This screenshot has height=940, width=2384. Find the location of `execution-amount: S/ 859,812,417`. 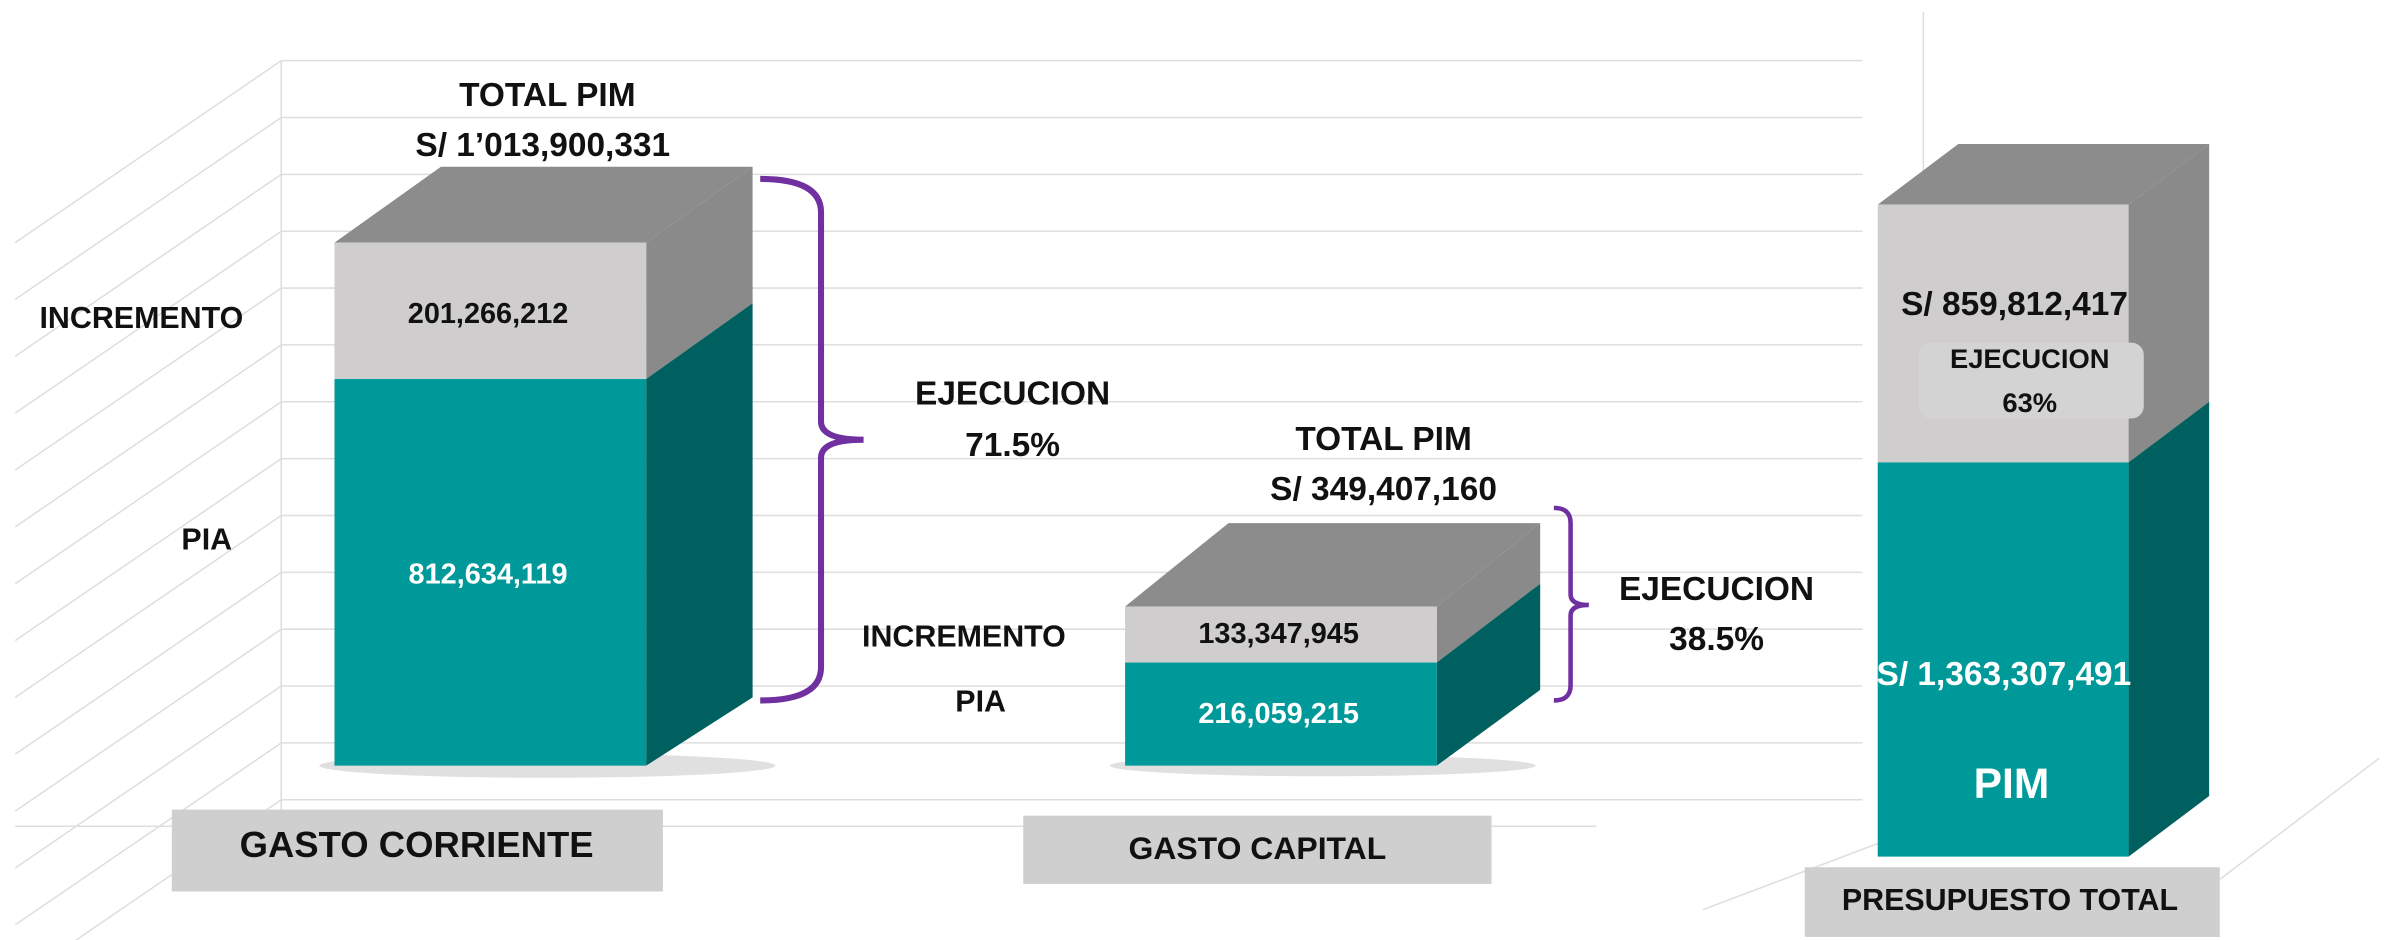

execution-amount: S/ 859,812,417 is located at coordinates (2014, 304).